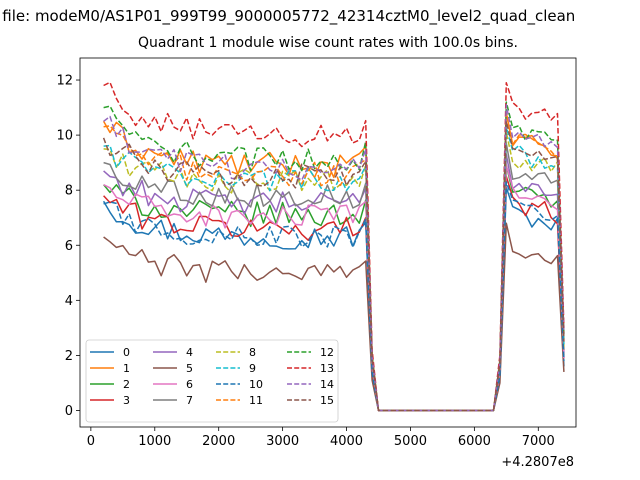 The width and height of the screenshot is (640, 480). I want to click on y-axis: 0 2 4 6 8 10 12, so click(68, 246).